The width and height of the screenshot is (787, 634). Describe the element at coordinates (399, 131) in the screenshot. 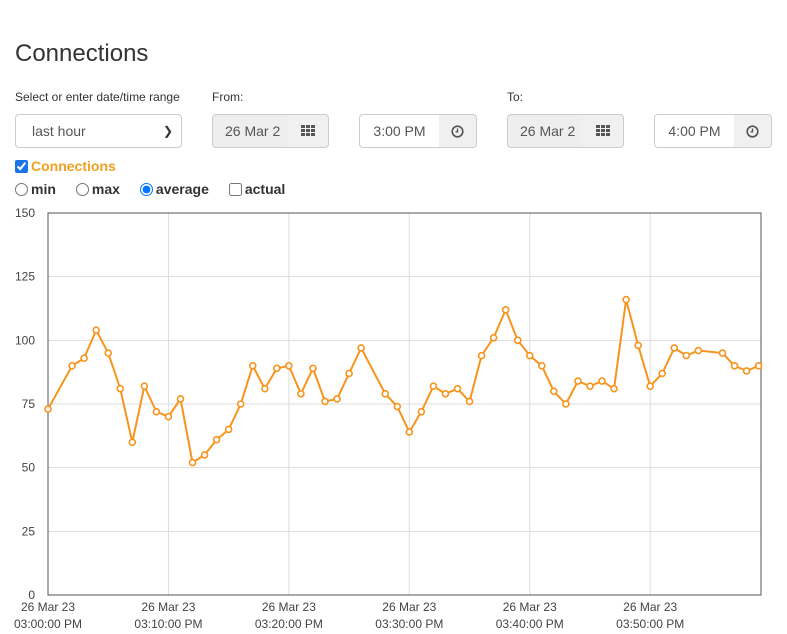

I see `from-time-input: 3:00 PM` at that location.